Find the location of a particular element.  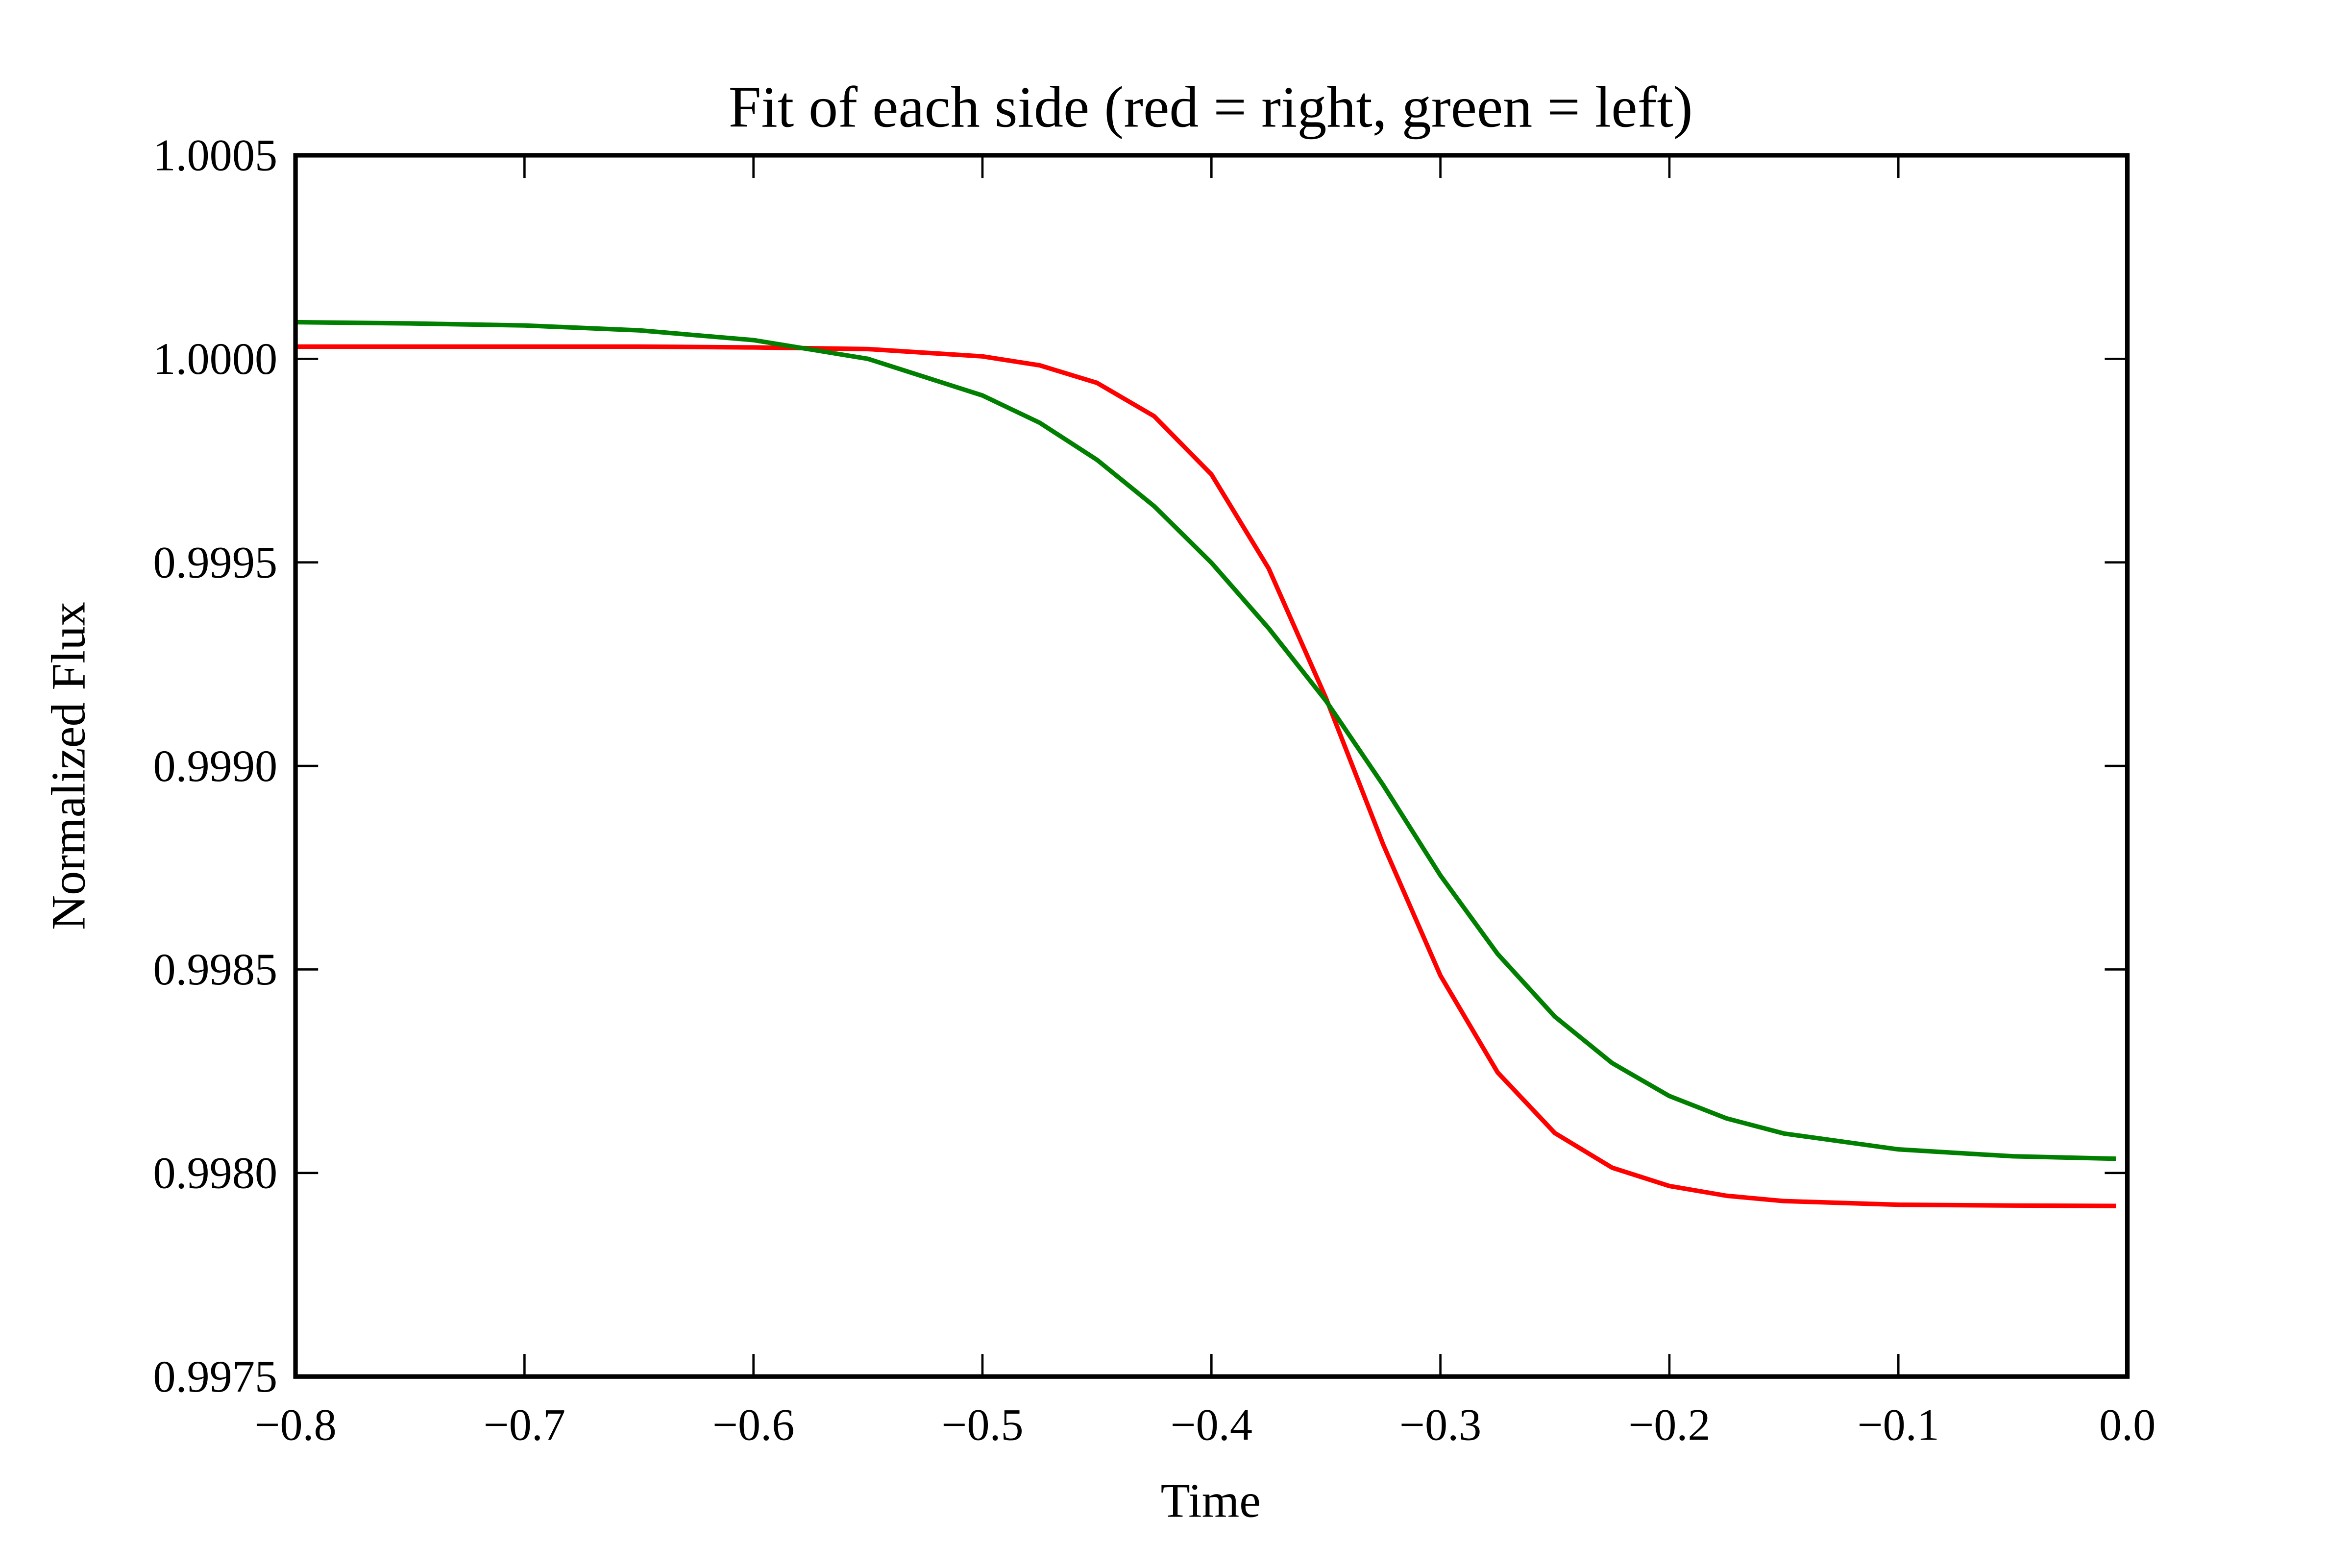

y-tick-label: 0.9975 is located at coordinates (215, 1376).